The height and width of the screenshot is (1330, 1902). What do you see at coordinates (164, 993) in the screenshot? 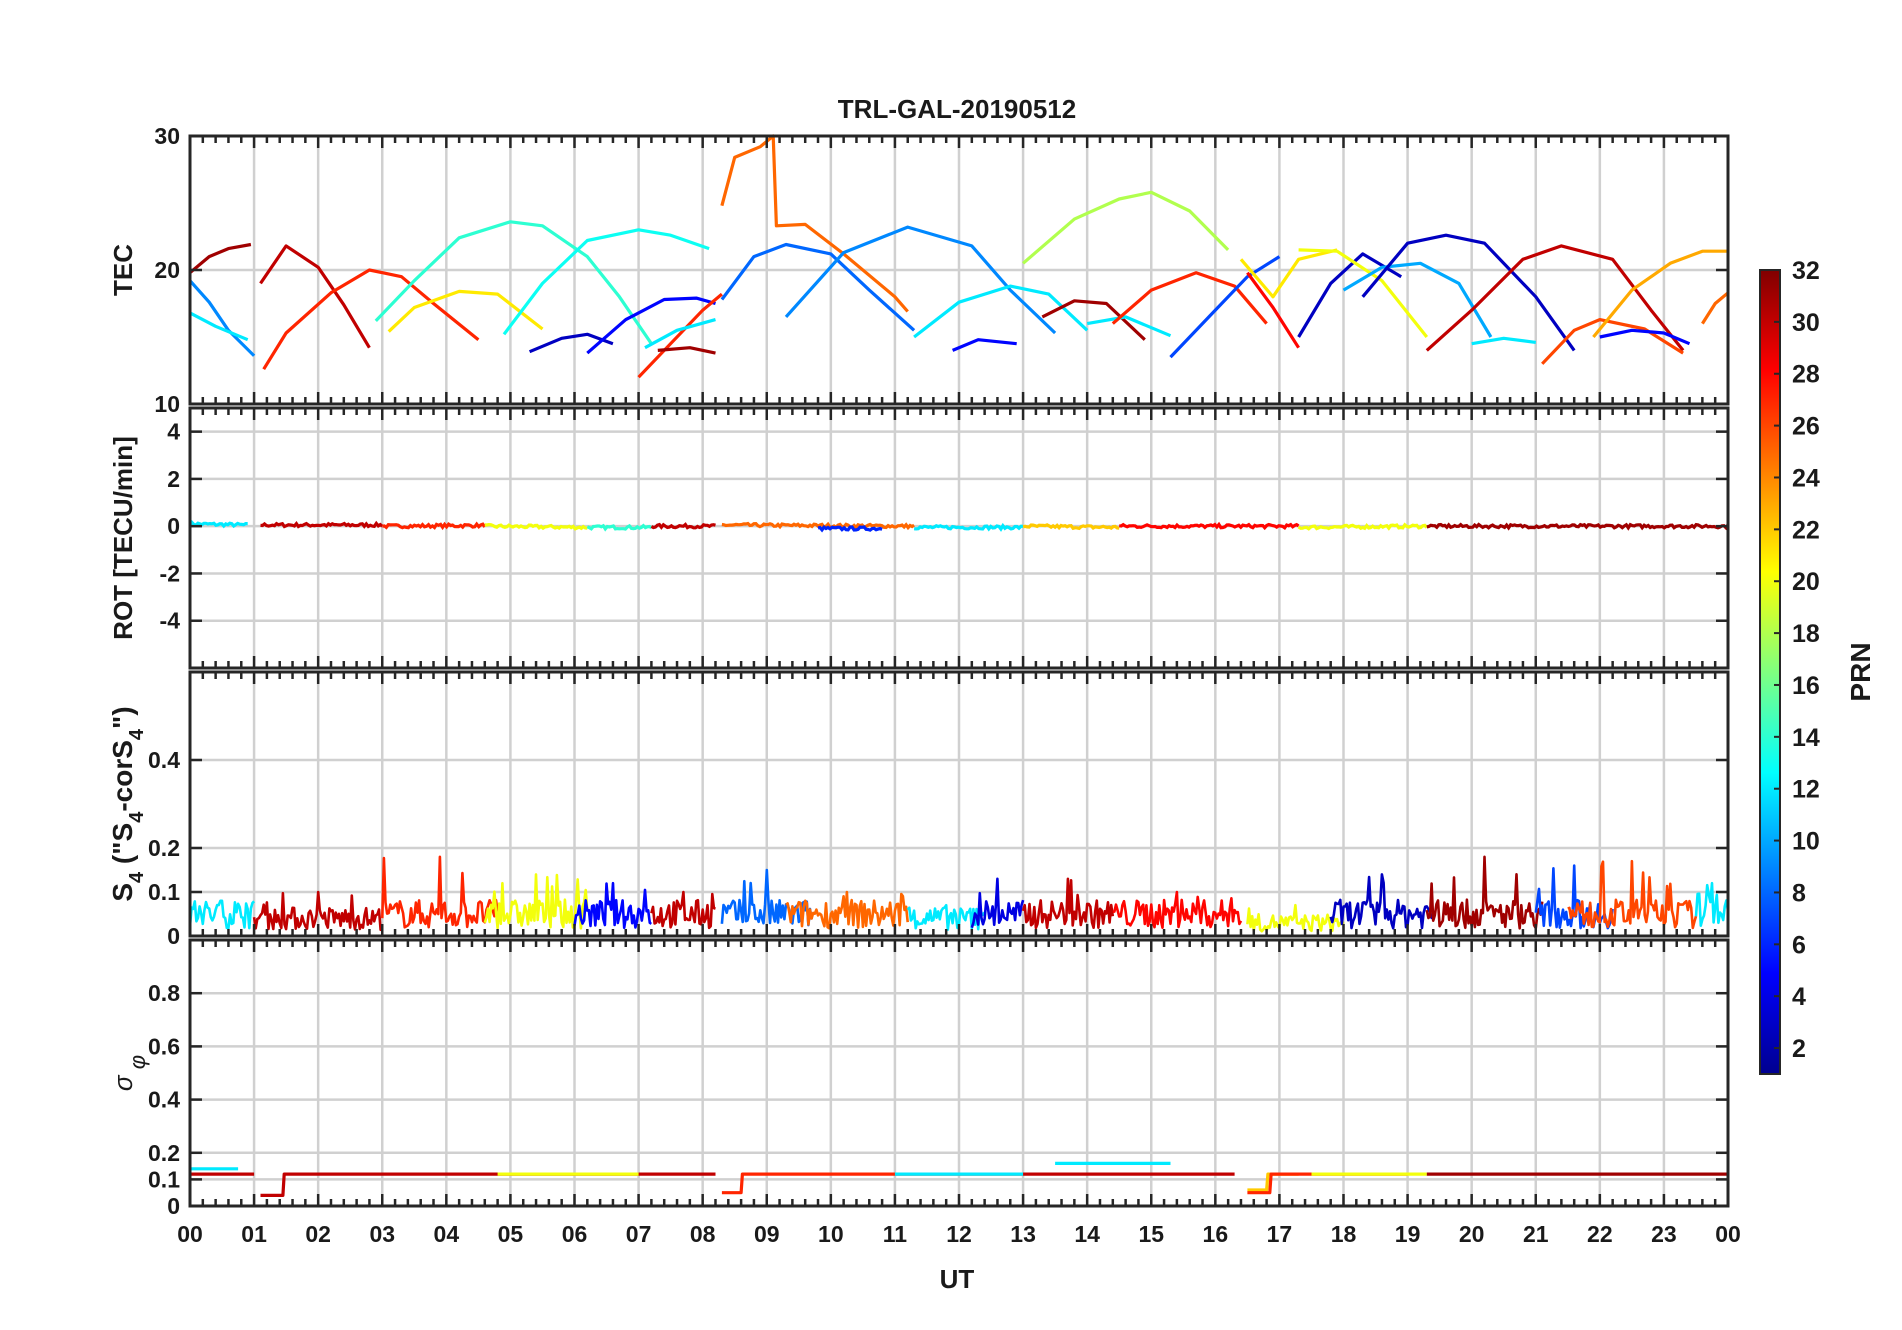
I see `y-tick-label: 0.8` at bounding box center [164, 993].